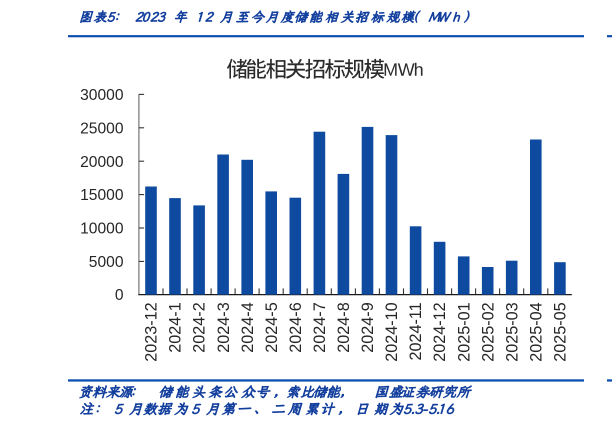 The width and height of the screenshot is (612, 433). I want to click on svg-text: 2024-1, so click(176, 327).